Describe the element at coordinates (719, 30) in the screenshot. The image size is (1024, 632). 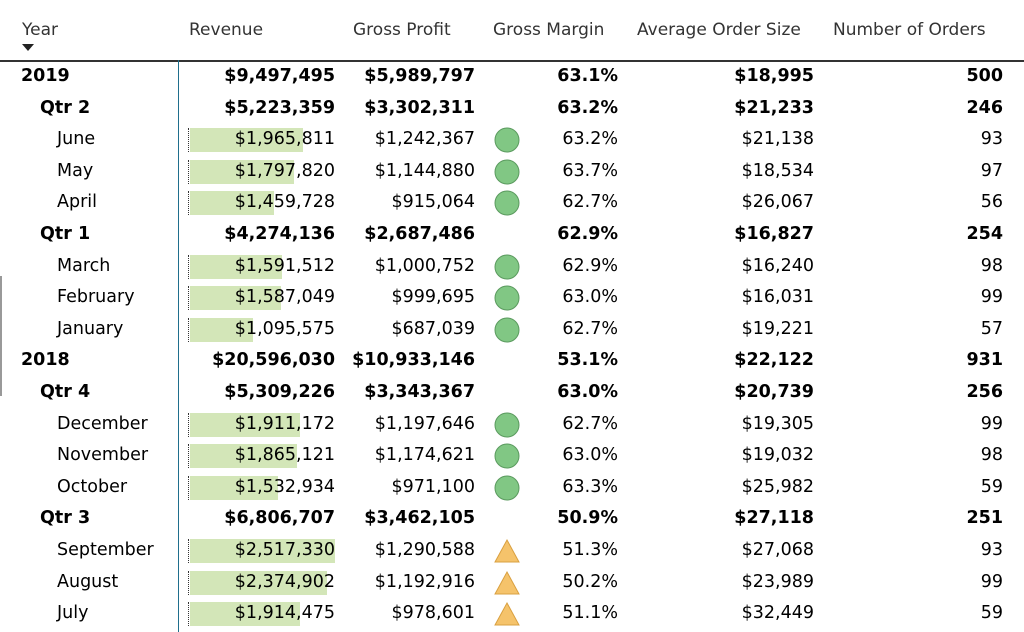
I see `header-average-order-size: Average Order Size` at that location.